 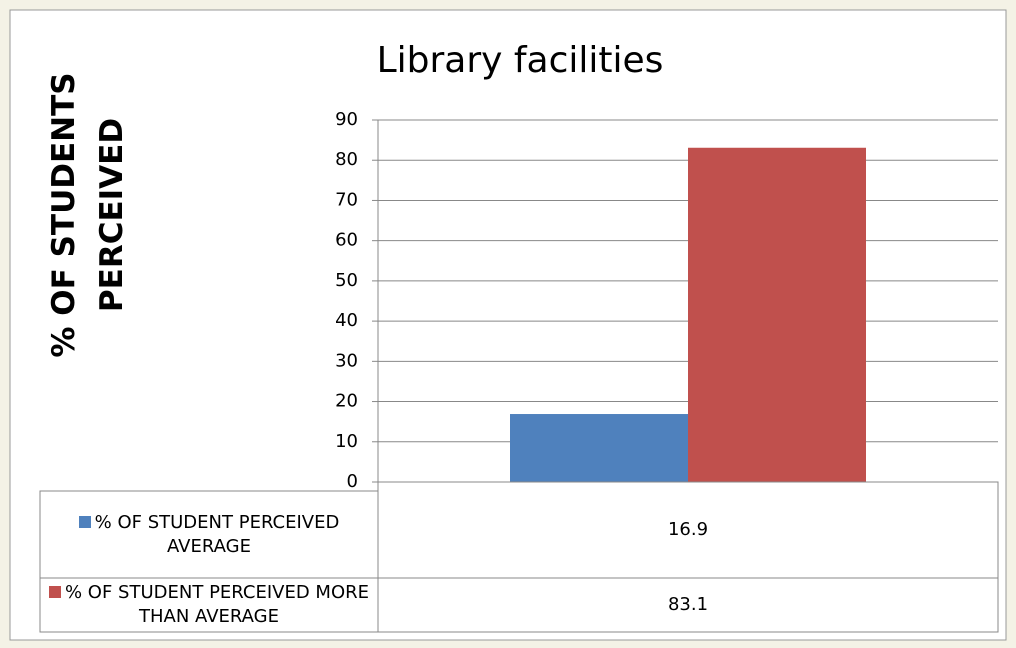 I want to click on table-cell, so click(x=688, y=605).